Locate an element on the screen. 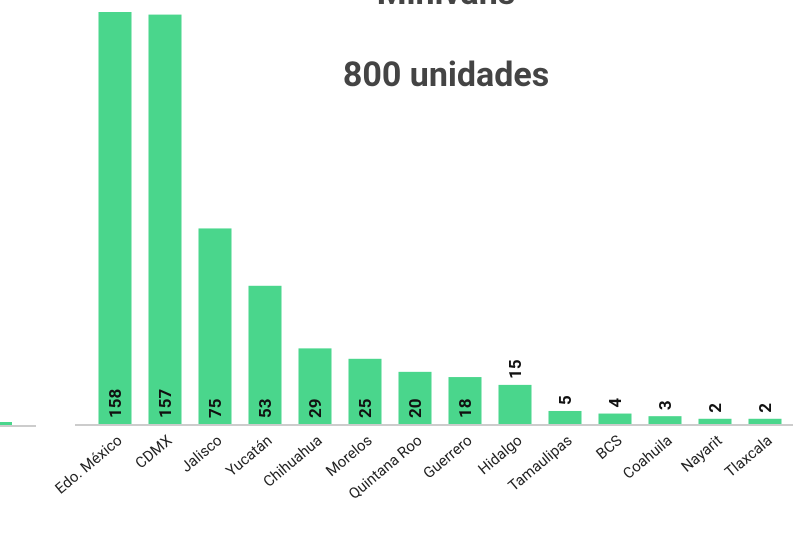  x-tick-label: CDMX is located at coordinates (154, 451).